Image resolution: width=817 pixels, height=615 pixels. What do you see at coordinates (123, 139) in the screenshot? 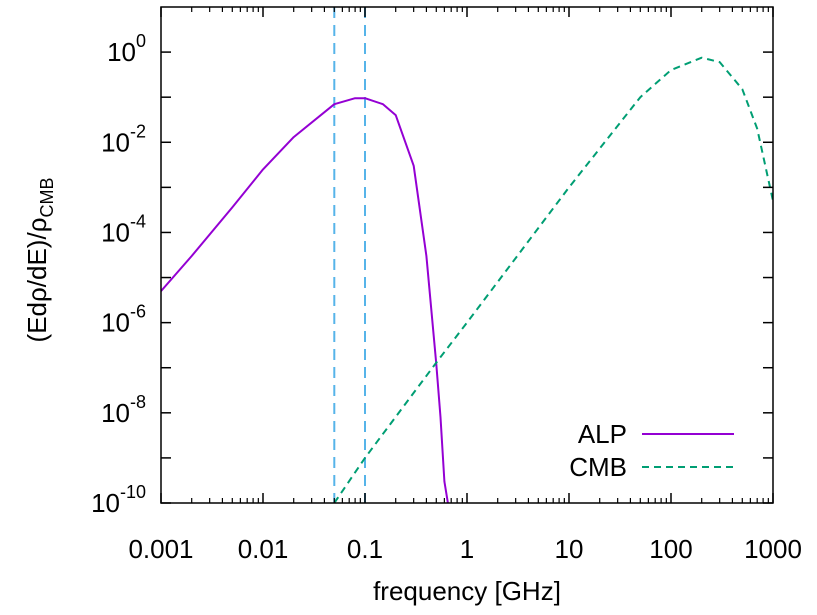
I see `y-tick-label: 10⁻²` at bounding box center [123, 139].